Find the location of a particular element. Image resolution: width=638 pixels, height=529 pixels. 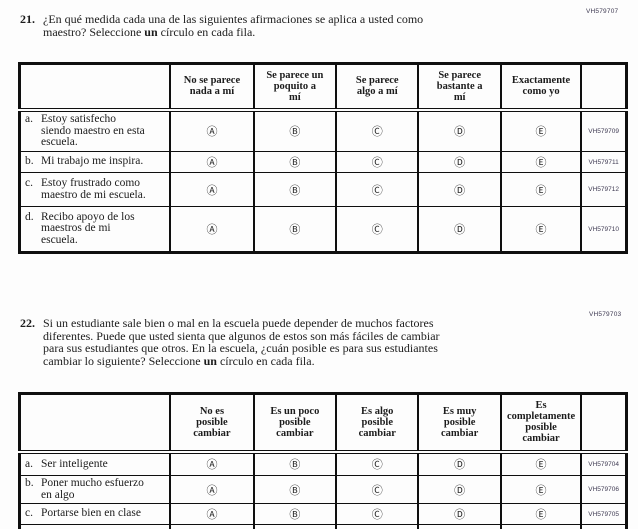

row-letter: b. is located at coordinates (29, 483).